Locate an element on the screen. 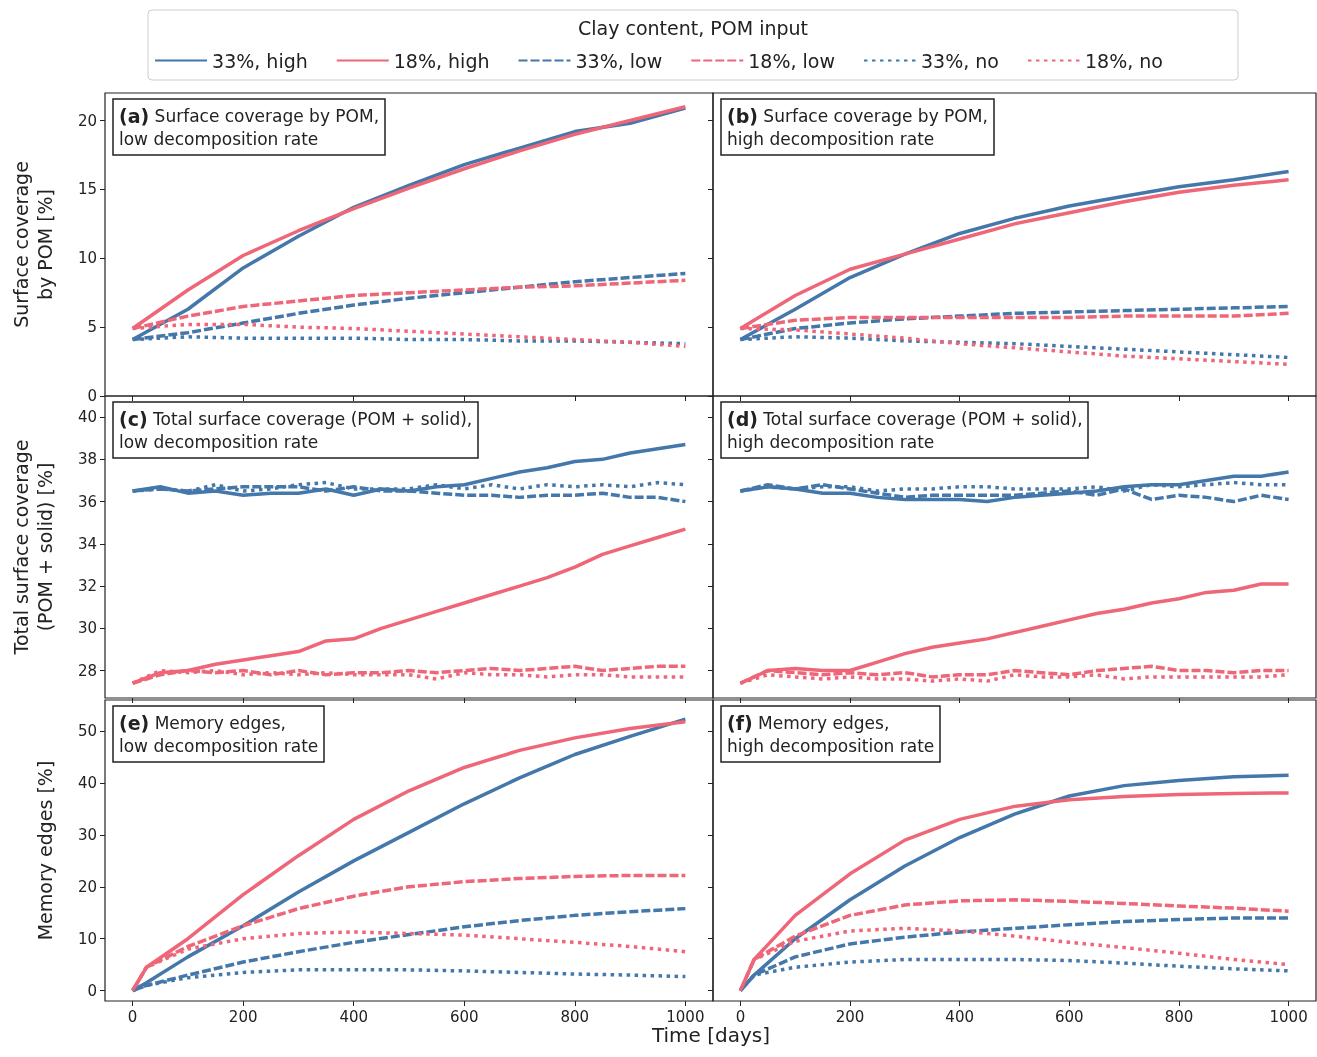 The height and width of the screenshot is (1057, 1317). legend-title: Clay content, POM input is located at coordinates (693, 28).